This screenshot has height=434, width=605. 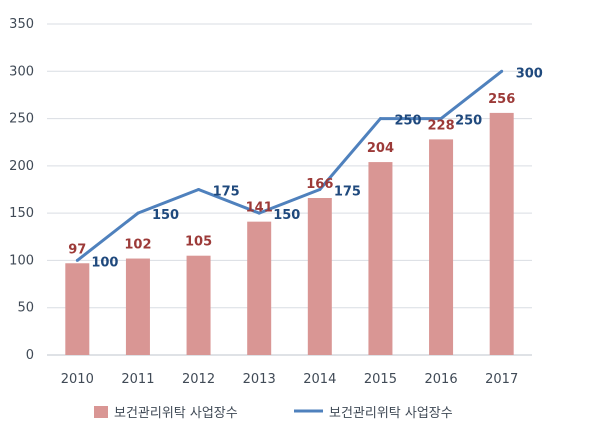 What do you see at coordinates (407, 121) in the screenshot?
I see `line-label-2015: 250` at bounding box center [407, 121].